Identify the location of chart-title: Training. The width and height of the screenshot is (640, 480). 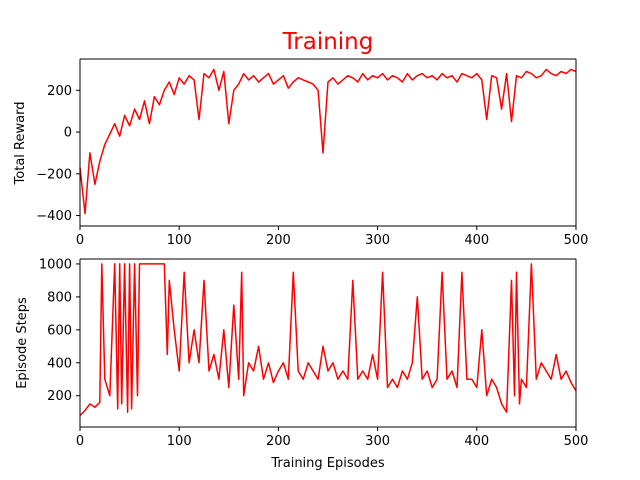
(328, 42).